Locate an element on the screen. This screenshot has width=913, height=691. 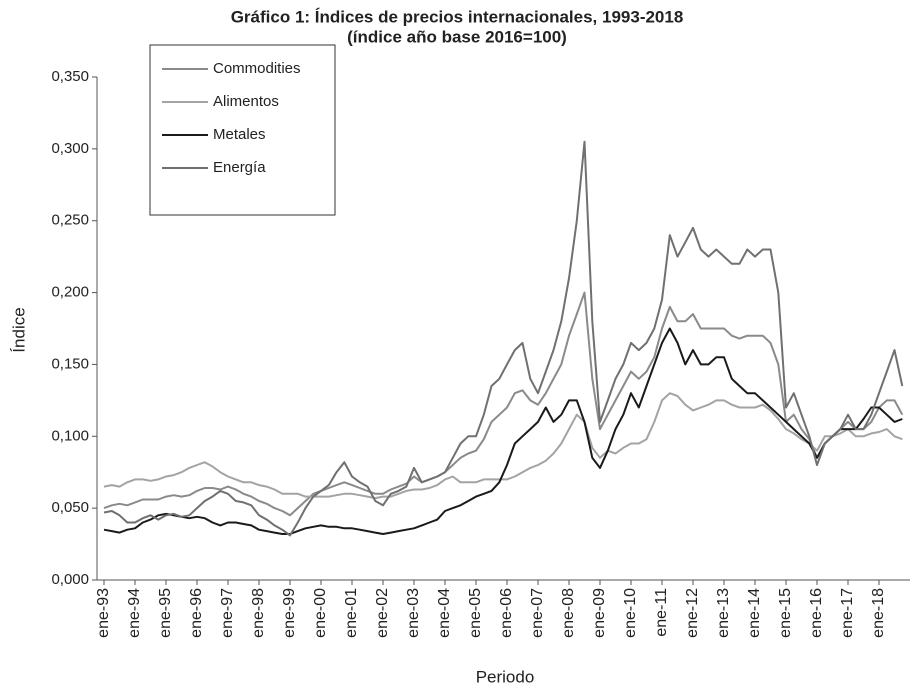
x-tick-label: ene-95 is located at coordinates (165, 613).